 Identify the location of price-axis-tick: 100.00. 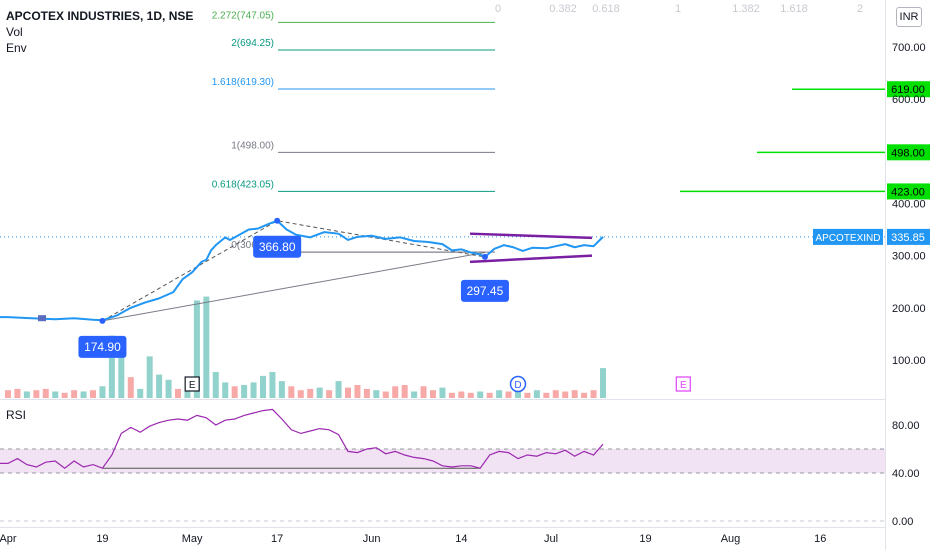
(909, 361).